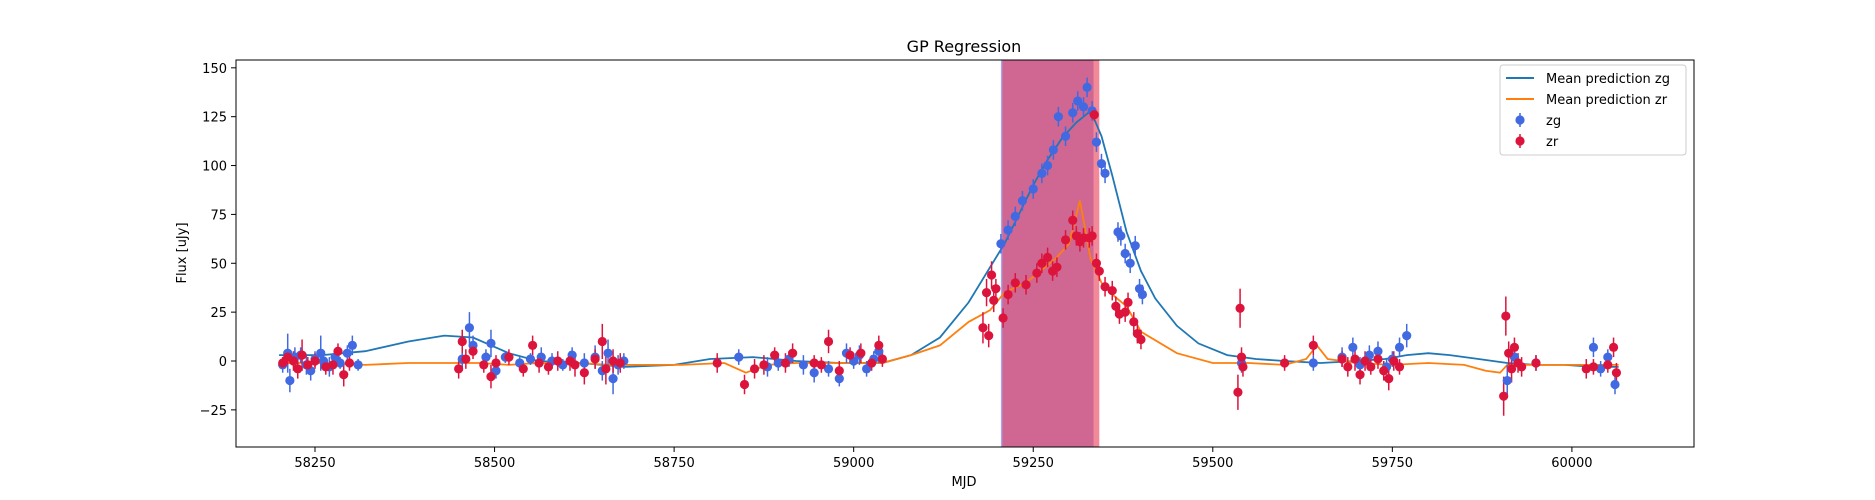 This screenshot has height=500, width=1875. Describe the element at coordinates (218, 313) in the screenshot. I see `y-tick-label: 25` at that location.